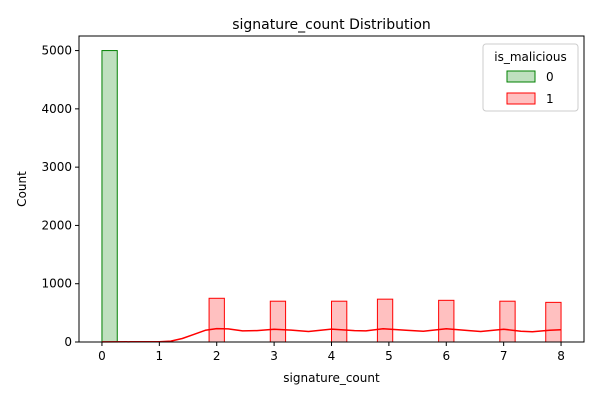 This screenshot has height=400, width=600. What do you see at coordinates (530, 57) in the screenshot?
I see `legend-title: is_malicious` at bounding box center [530, 57].